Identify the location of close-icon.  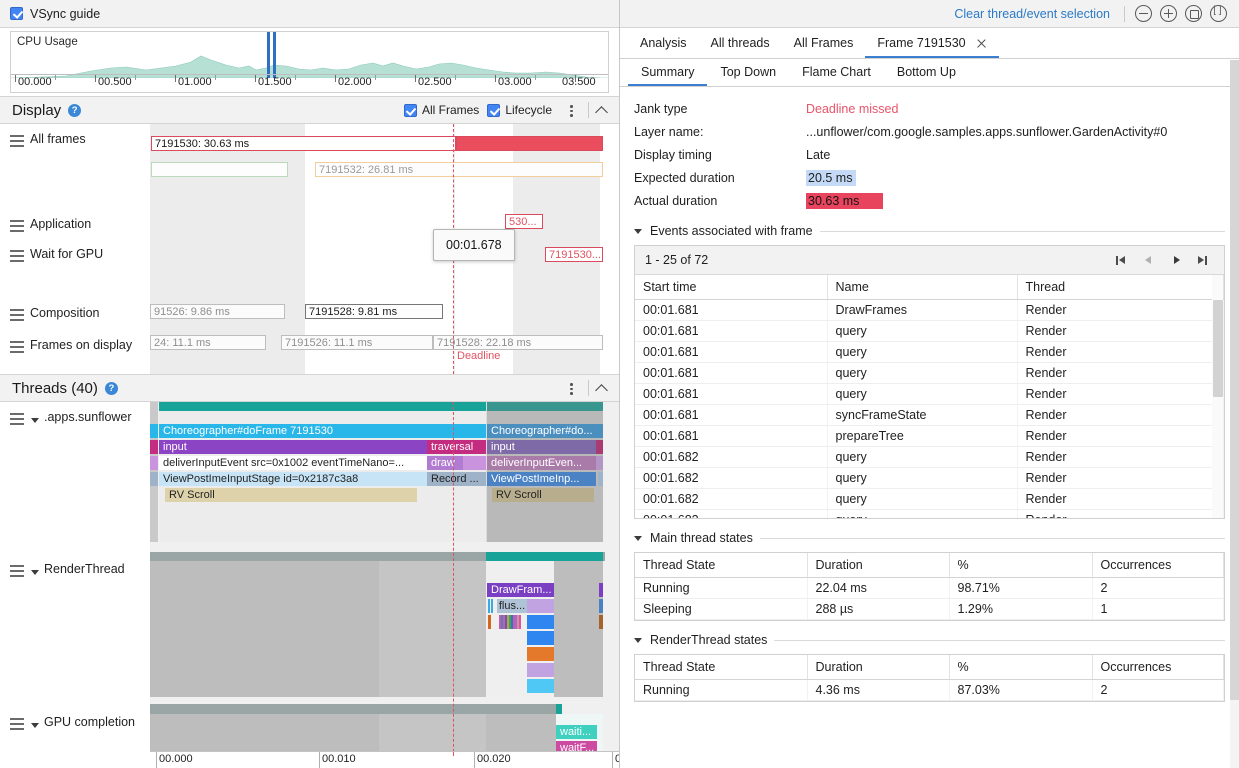
(981, 43).